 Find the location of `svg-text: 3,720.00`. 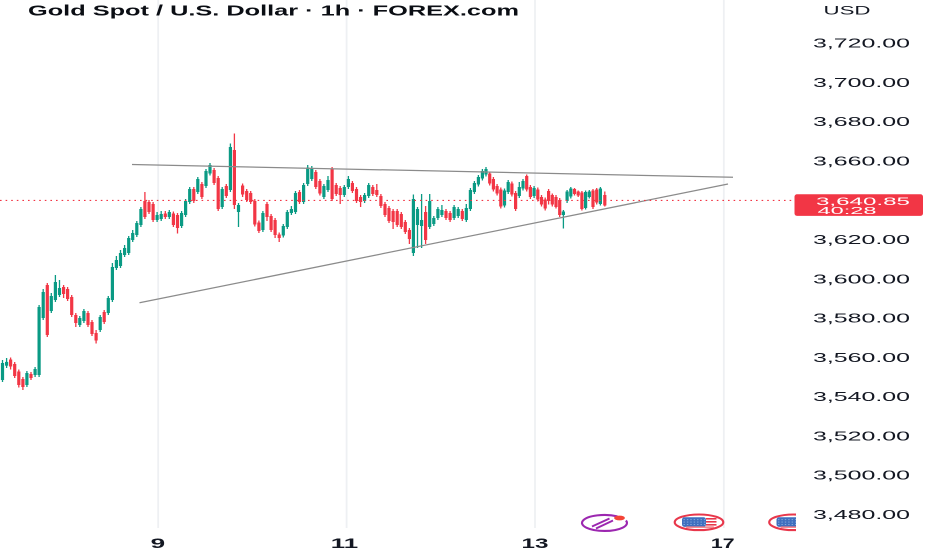

svg-text: 3,720.00 is located at coordinates (861, 44).